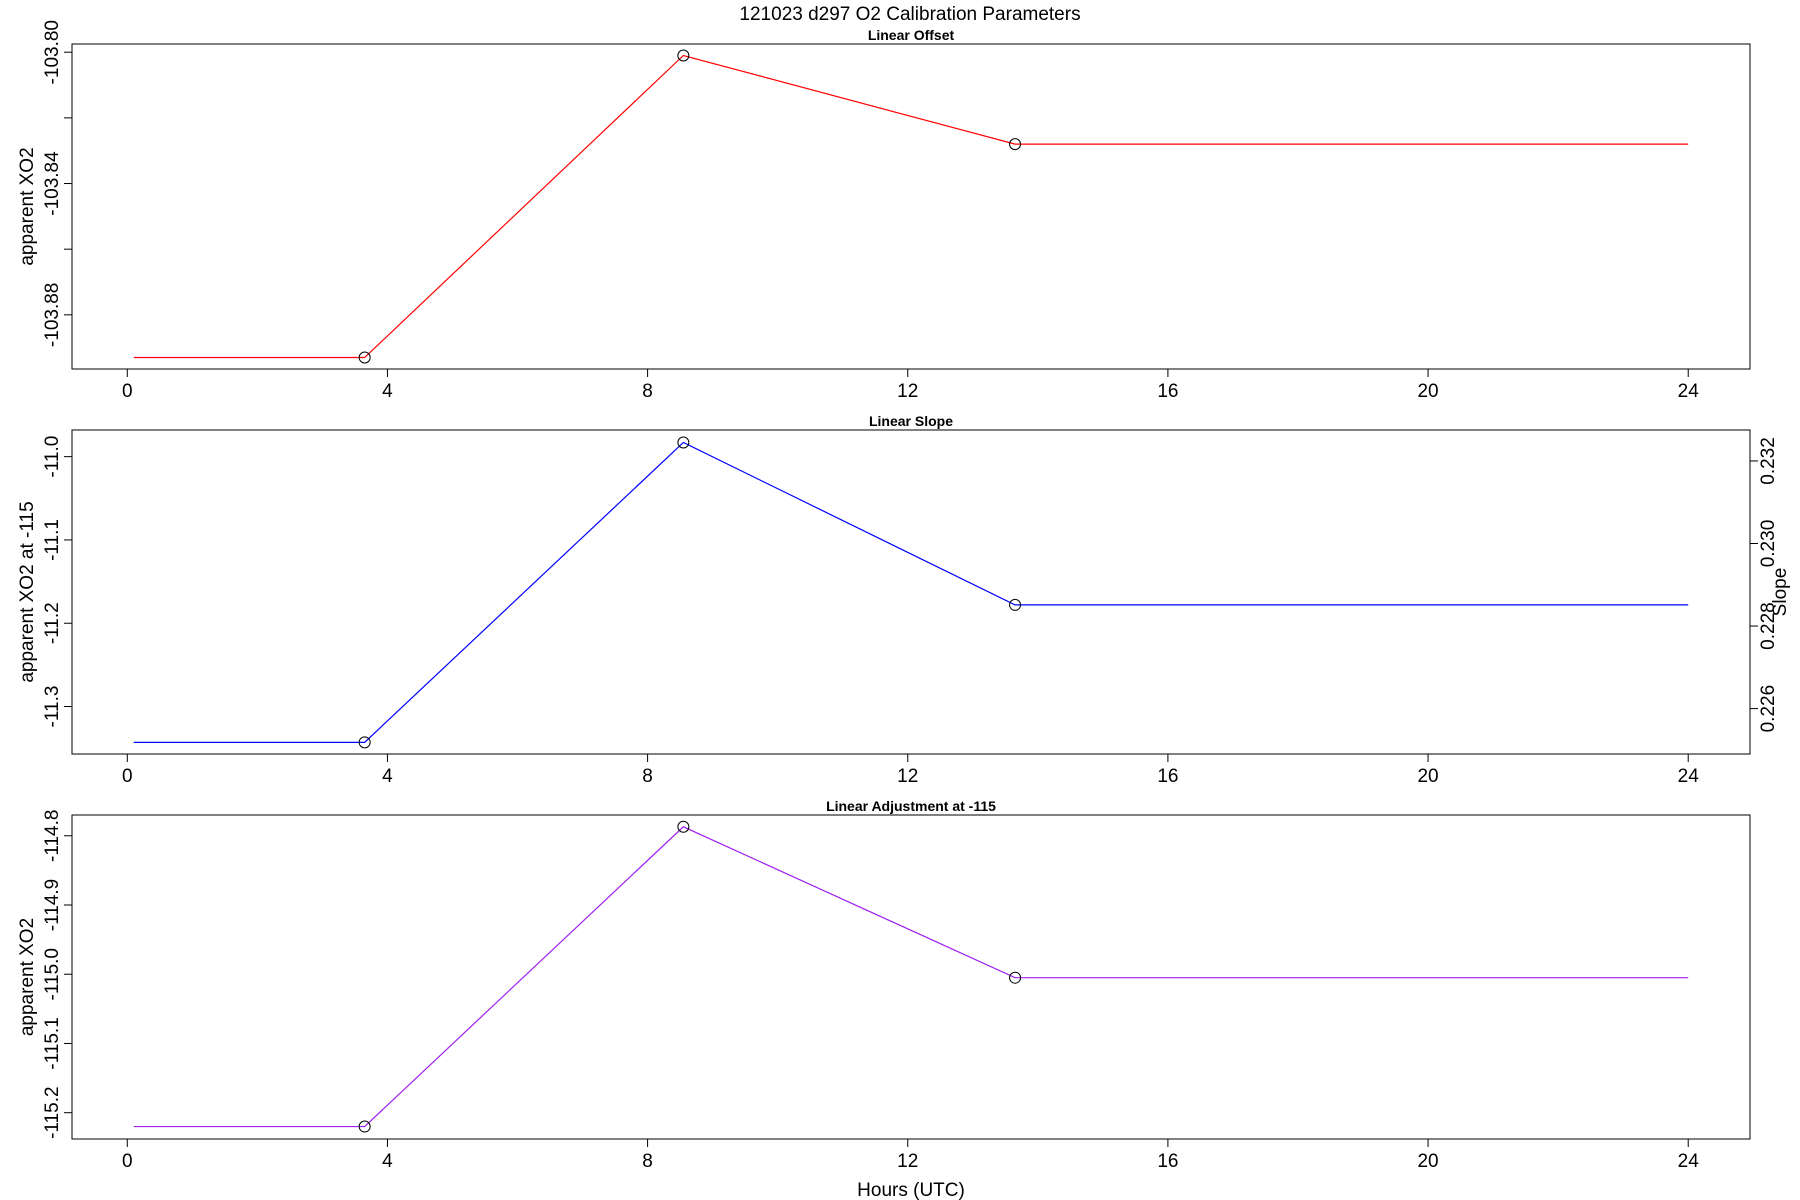 The height and width of the screenshot is (1200, 1800). I want to click on panel-title: Linear Slope, so click(911, 421).